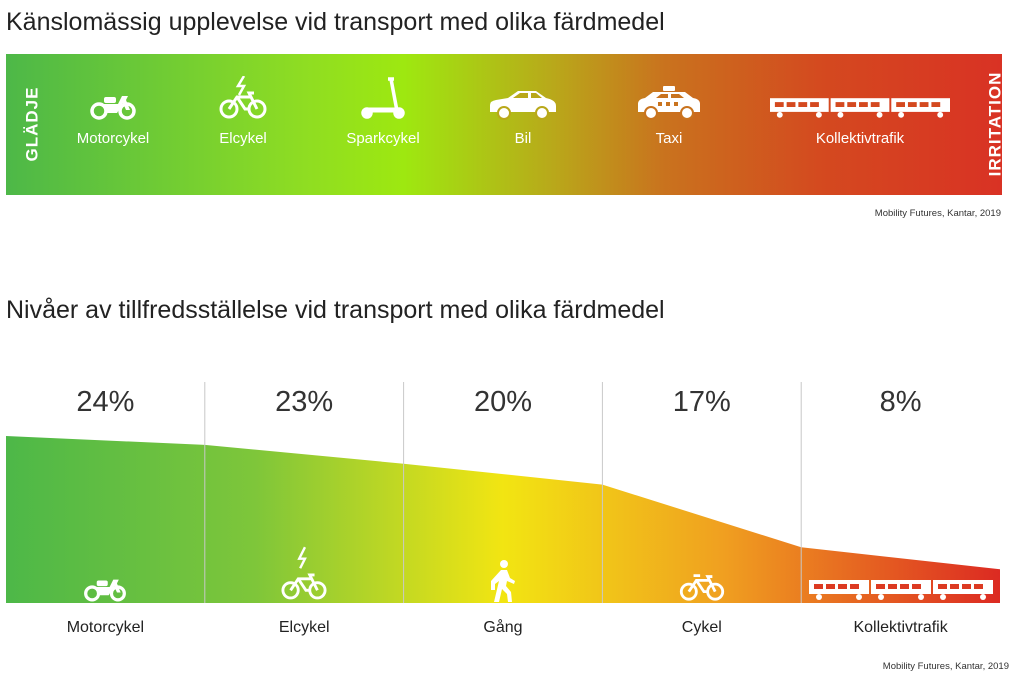  I want to click on mode-taxi: Taxi, so click(669, 113).